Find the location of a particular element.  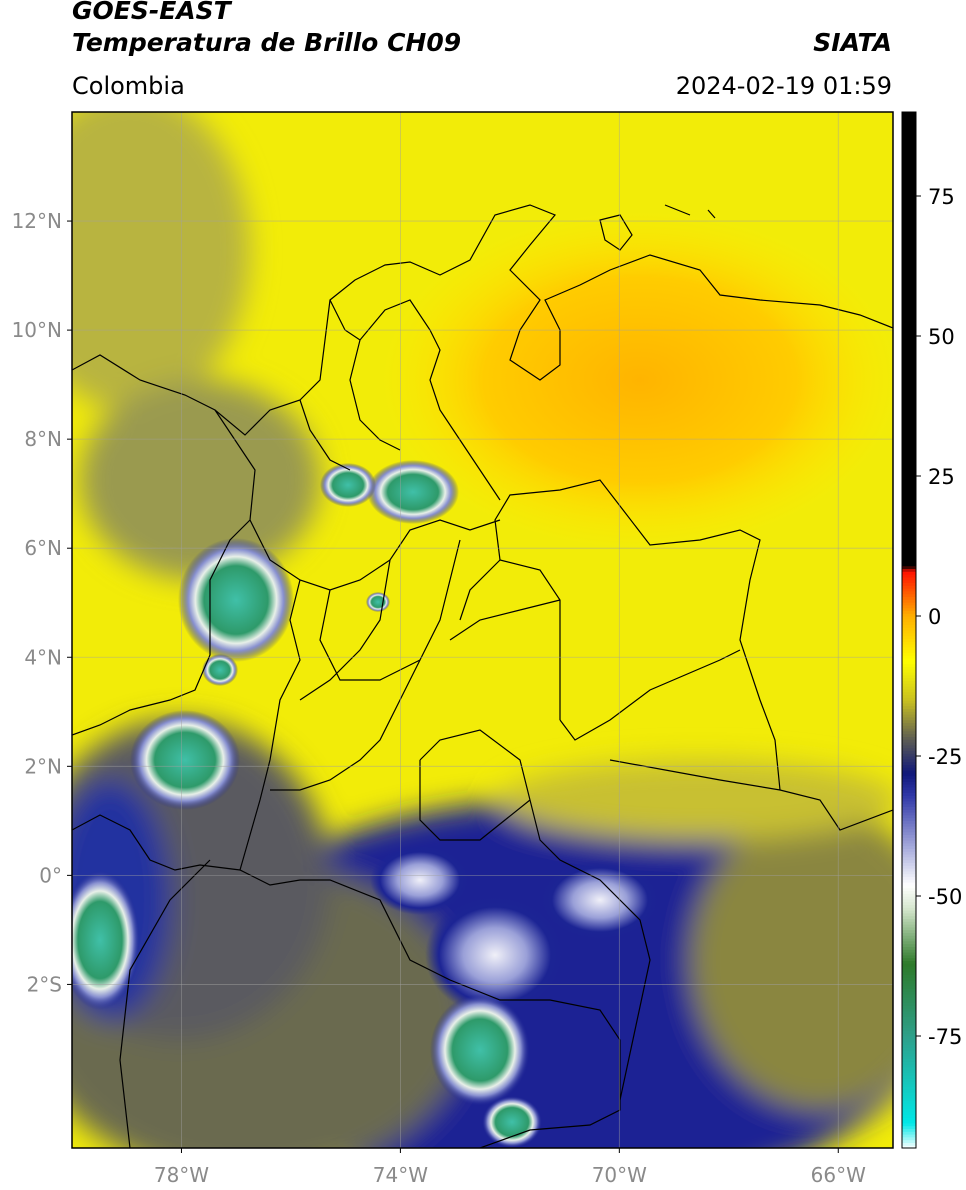

lon-tick-label: 70°W is located at coordinates (619, 1175).